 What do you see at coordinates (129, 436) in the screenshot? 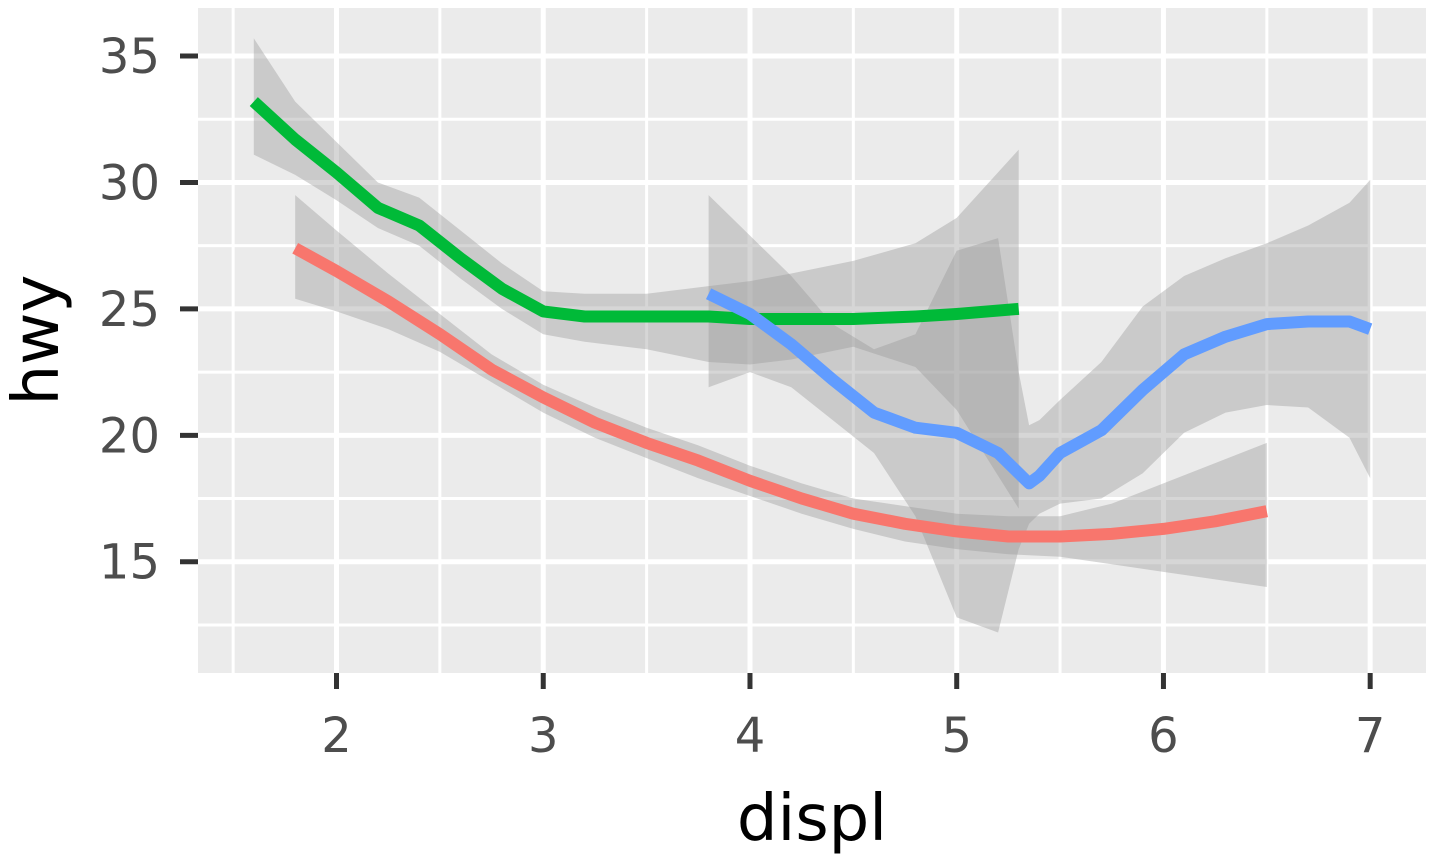
I see `y-tick-label: 20` at bounding box center [129, 436].